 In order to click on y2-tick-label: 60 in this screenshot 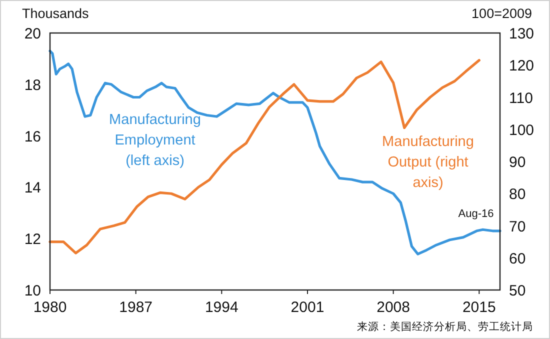, I will do `click(517, 259)`.